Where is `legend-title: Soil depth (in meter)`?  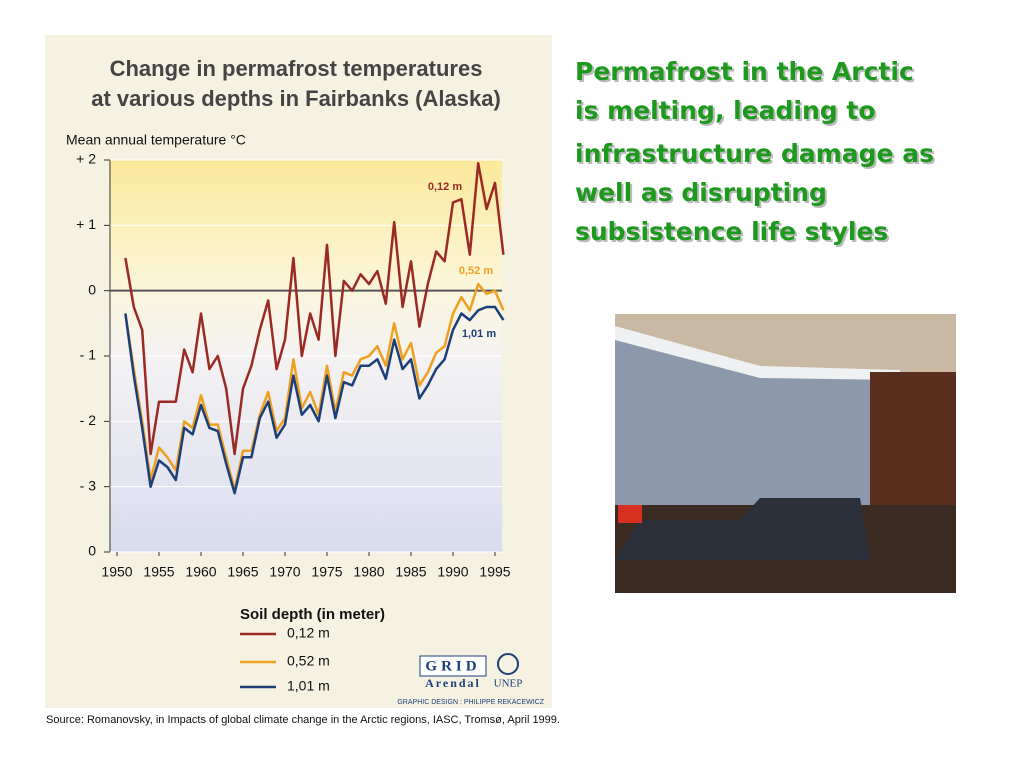
legend-title: Soil depth (in meter) is located at coordinates (312, 614).